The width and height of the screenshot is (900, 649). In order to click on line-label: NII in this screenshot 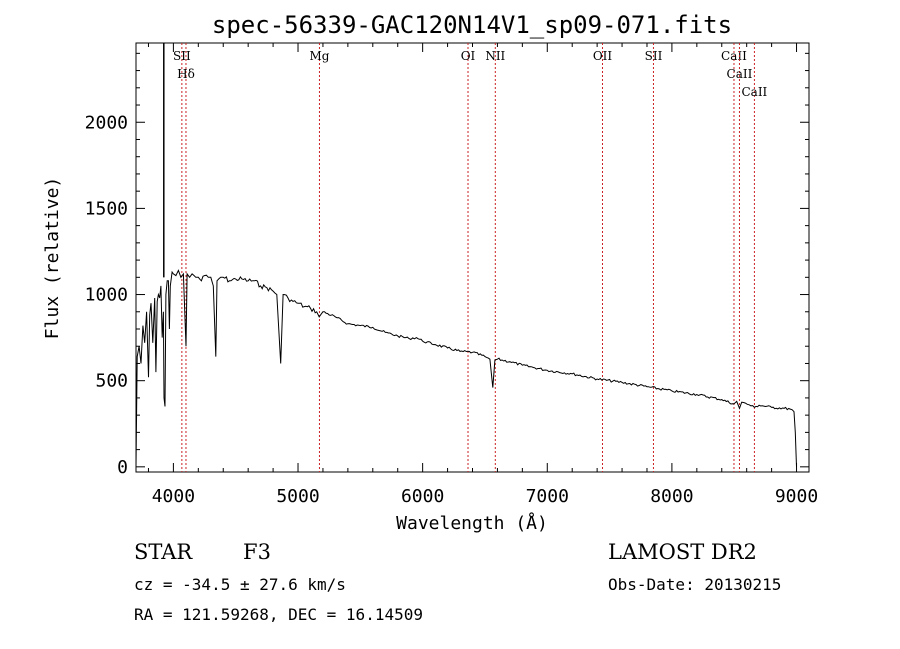, I will do `click(495, 56)`.